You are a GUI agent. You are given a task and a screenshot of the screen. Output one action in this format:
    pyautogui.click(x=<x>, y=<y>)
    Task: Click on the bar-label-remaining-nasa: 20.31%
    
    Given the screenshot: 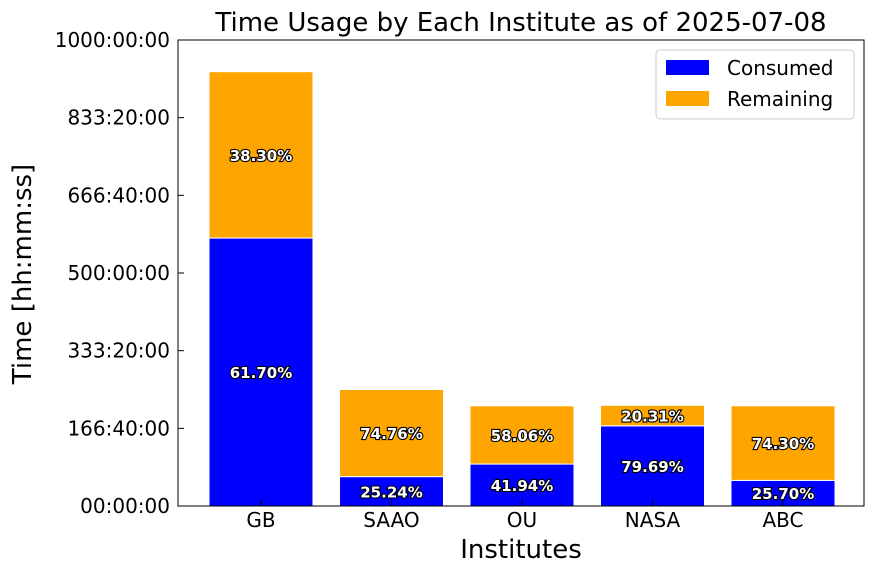 What is the action you would take?
    pyautogui.click(x=652, y=417)
    